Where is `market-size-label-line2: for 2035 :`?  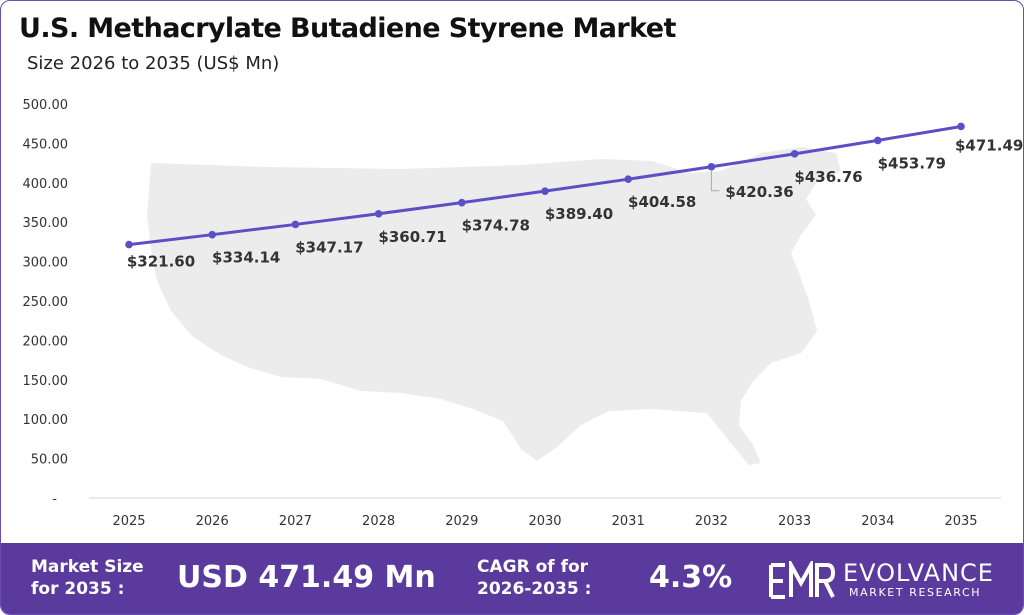
market-size-label-line2: for 2035 : is located at coordinates (78, 589).